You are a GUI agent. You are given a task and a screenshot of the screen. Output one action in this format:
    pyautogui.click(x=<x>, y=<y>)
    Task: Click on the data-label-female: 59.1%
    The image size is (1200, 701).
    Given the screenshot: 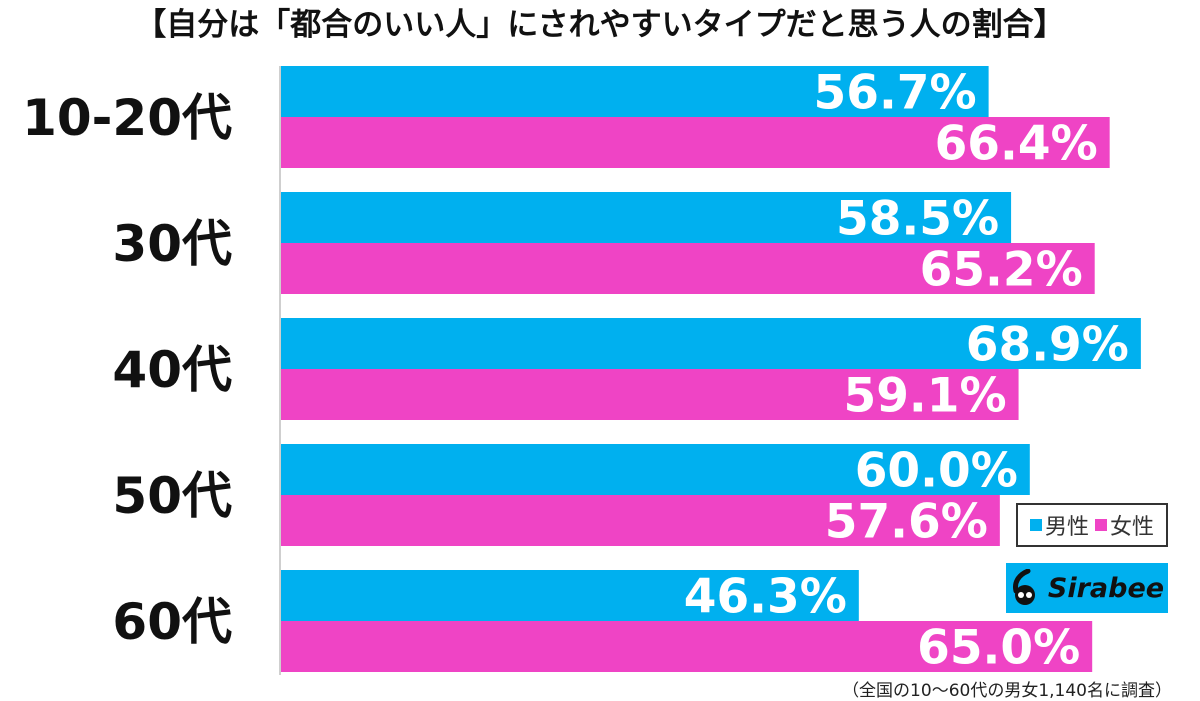 What is the action you would take?
    pyautogui.click(x=925, y=396)
    